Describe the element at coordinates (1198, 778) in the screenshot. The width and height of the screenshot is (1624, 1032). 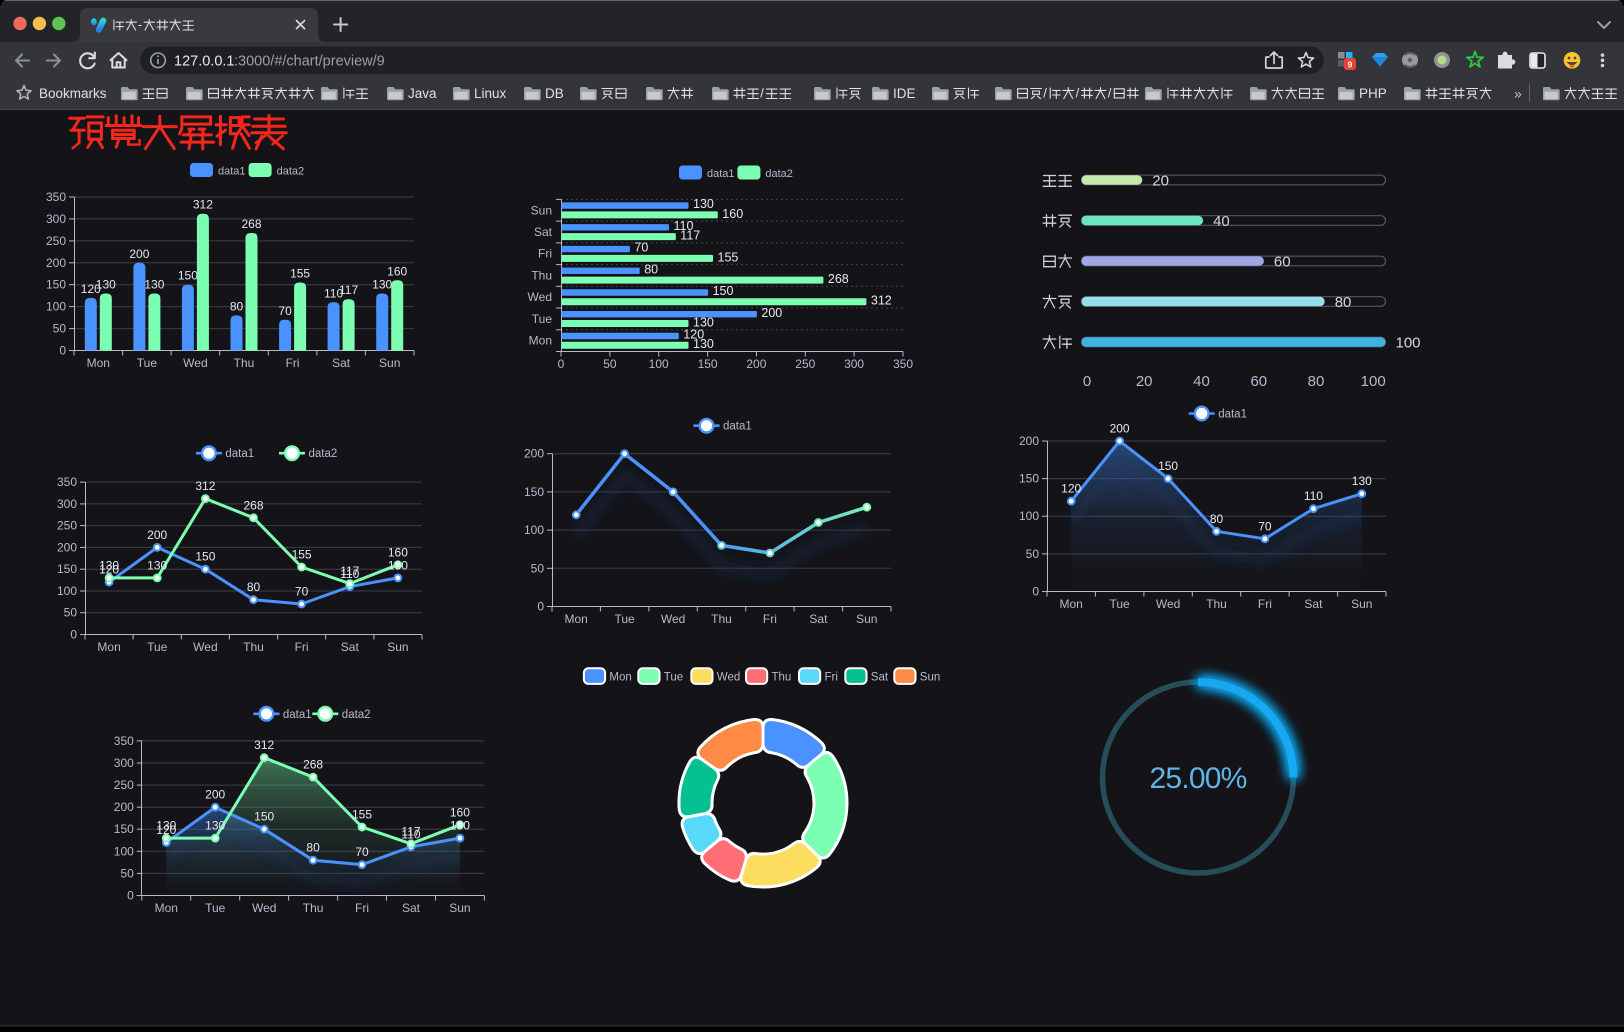
I see `svg-text: 25.00%` at that location.